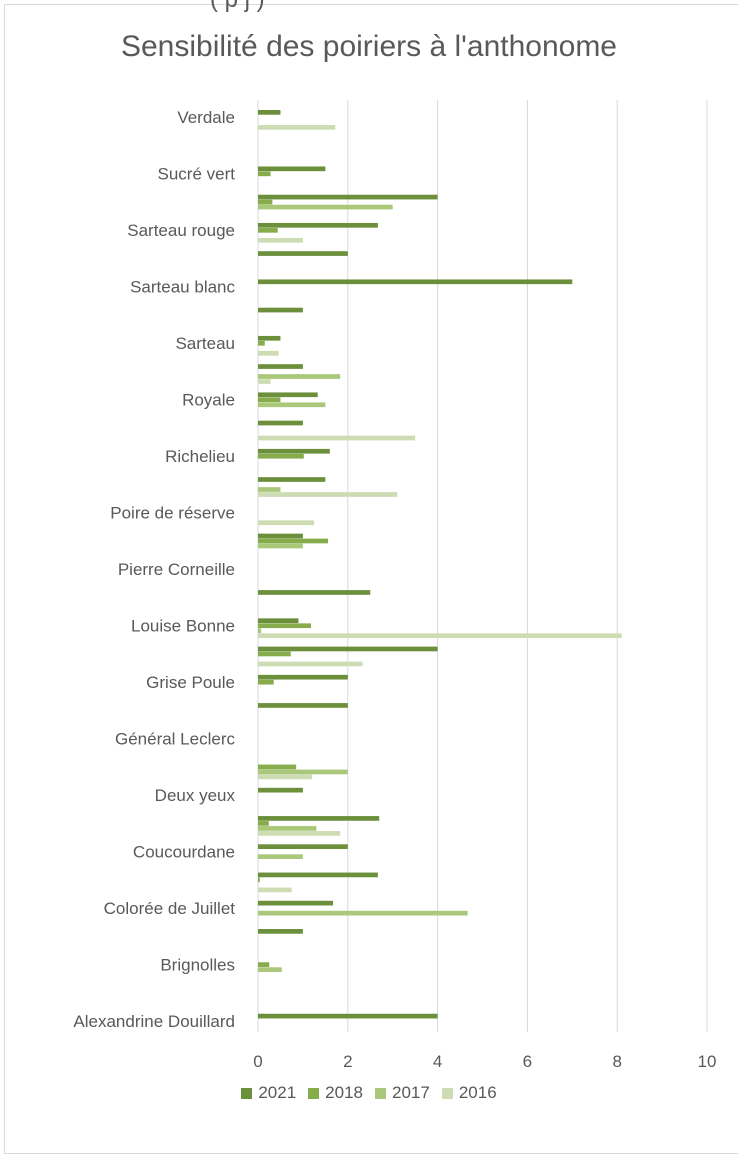 This screenshot has width=738, height=1154. Describe the element at coordinates (184, 851) in the screenshot. I see `category-label: Coucourdane` at that location.